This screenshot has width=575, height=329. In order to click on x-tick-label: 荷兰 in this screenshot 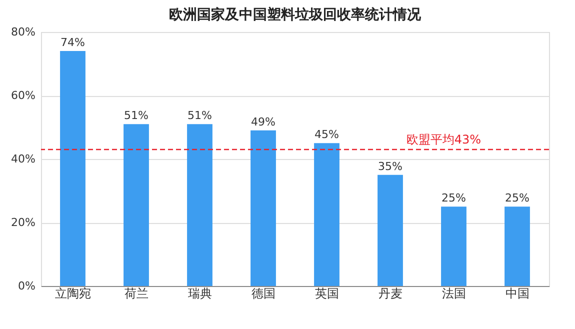, I will do `click(136, 293)`.